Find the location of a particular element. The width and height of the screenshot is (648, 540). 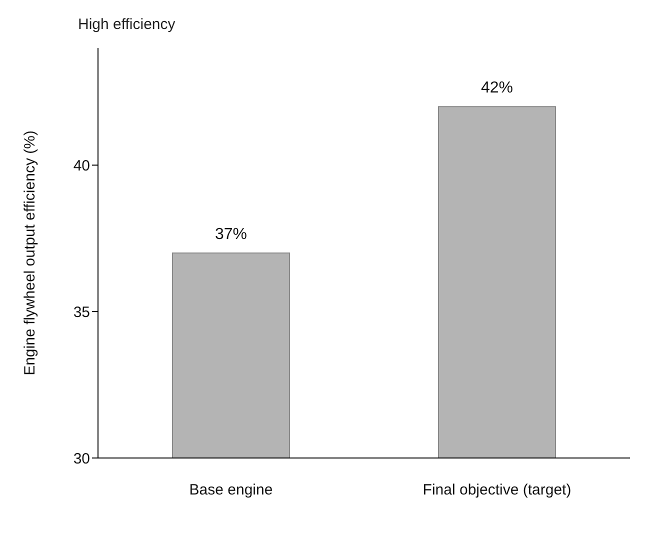

text: High efficiency is located at coordinates (127, 24).